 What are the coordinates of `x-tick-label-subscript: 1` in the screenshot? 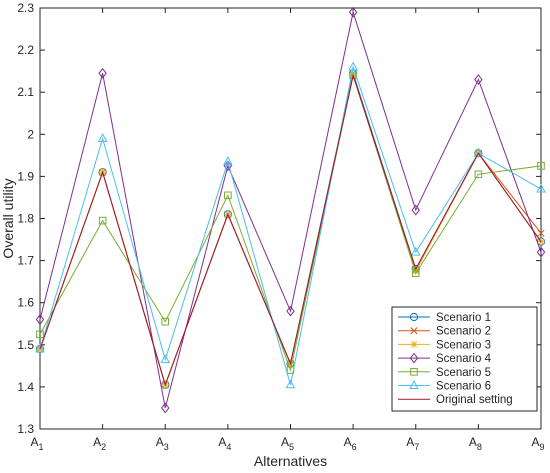 It's located at (41, 447).